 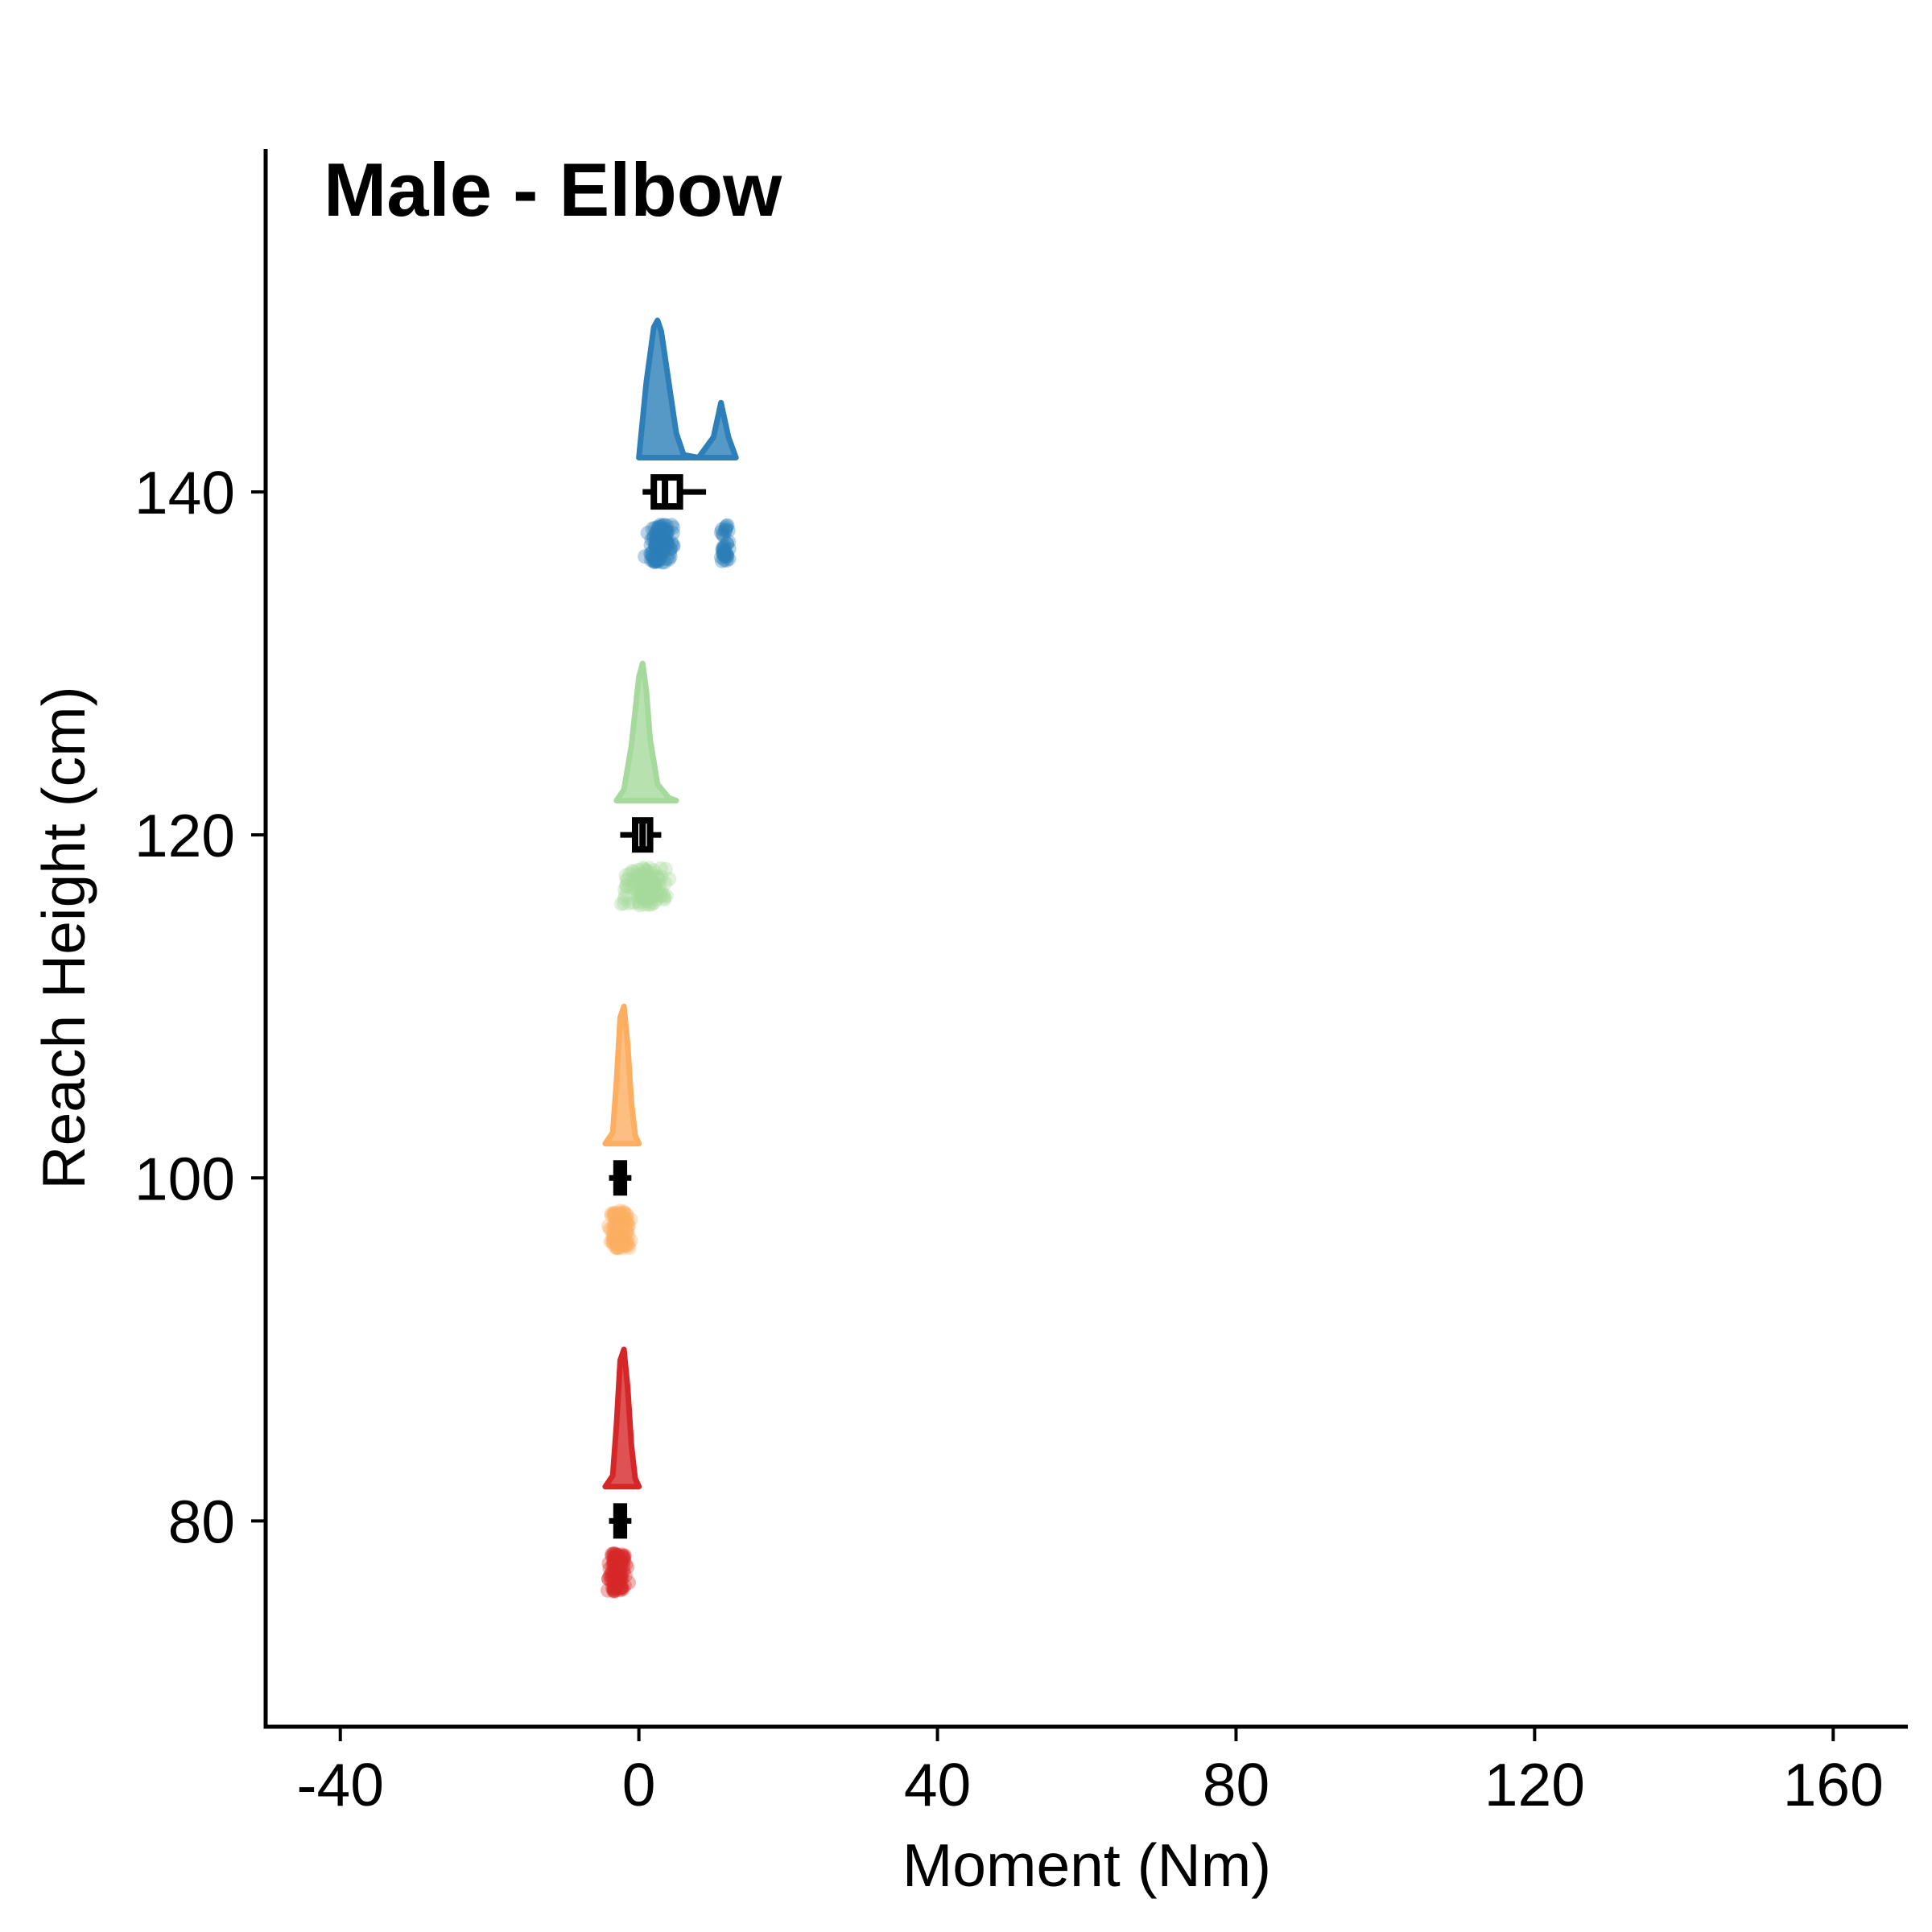 What do you see at coordinates (553, 189) in the screenshot?
I see `chart-title: Male - Elbow` at bounding box center [553, 189].